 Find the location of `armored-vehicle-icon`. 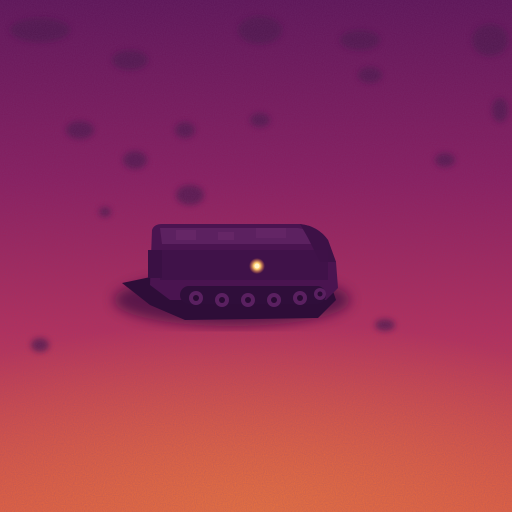

armored-vehicle-icon is located at coordinates (230, 272).